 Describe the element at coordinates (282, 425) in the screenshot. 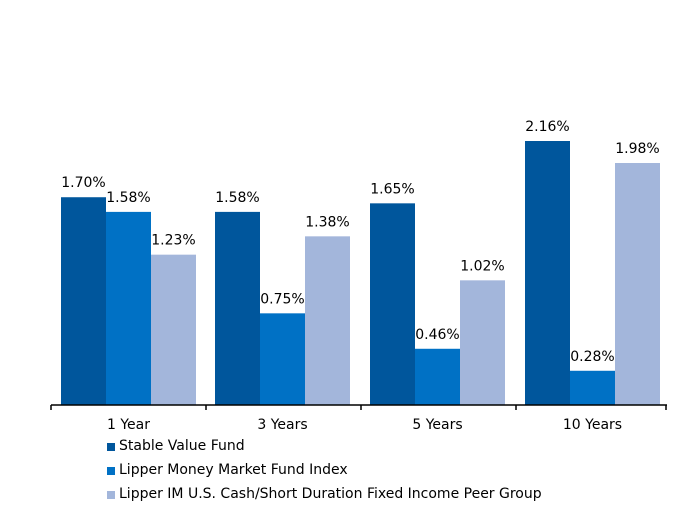

I see `x-tick-label: 3 Years` at that location.